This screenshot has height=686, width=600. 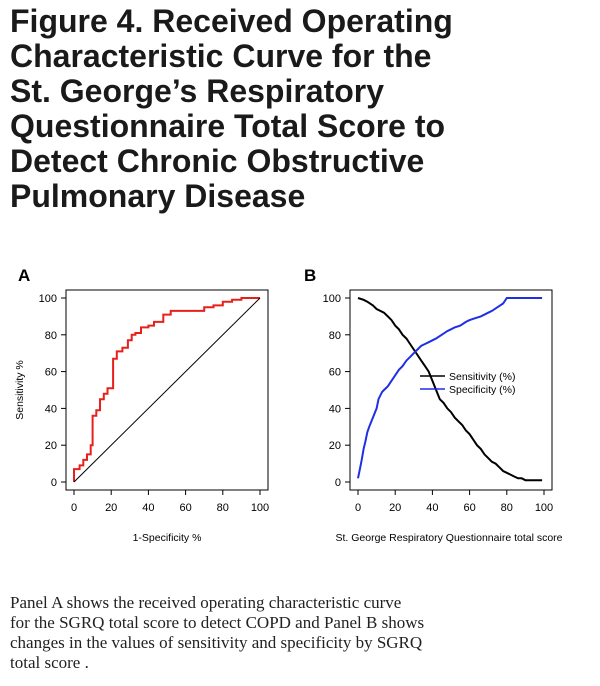 I want to click on x-axis-label: 1-Specificity %, so click(x=167, y=538).